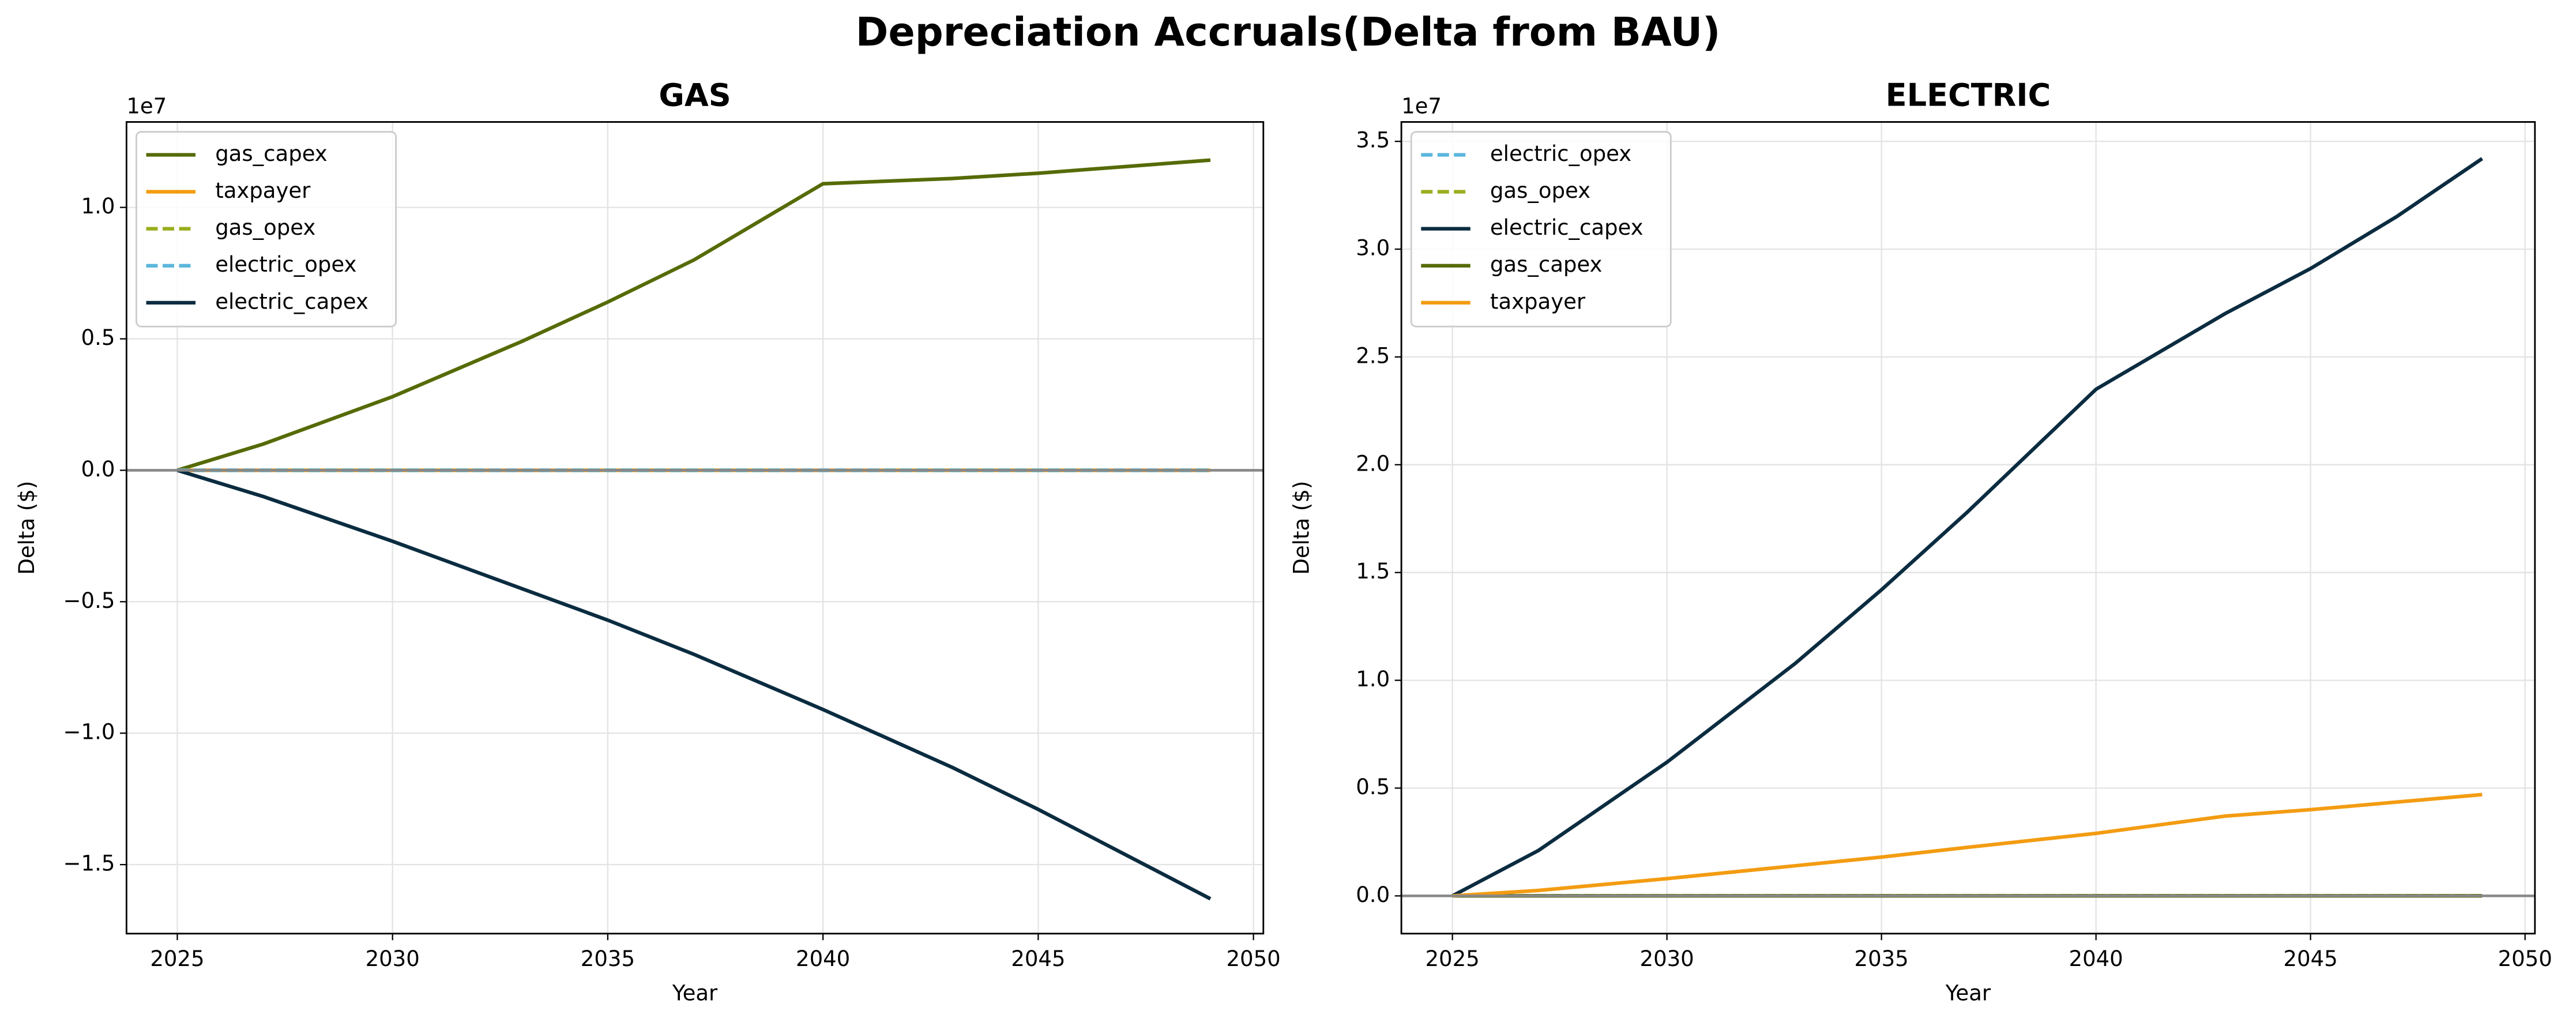  What do you see at coordinates (1373, 463) in the screenshot?
I see `y-tick-label: 2.0` at bounding box center [1373, 463].